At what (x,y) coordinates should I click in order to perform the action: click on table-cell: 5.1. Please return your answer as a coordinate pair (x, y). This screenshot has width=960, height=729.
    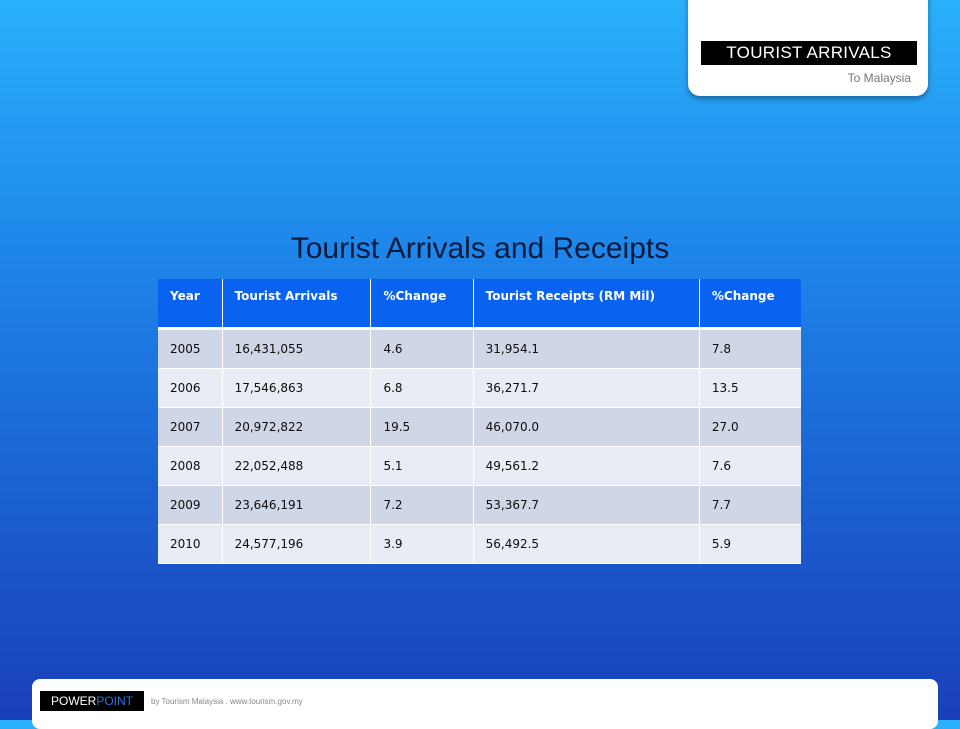
    Looking at the image, I should click on (422, 466).